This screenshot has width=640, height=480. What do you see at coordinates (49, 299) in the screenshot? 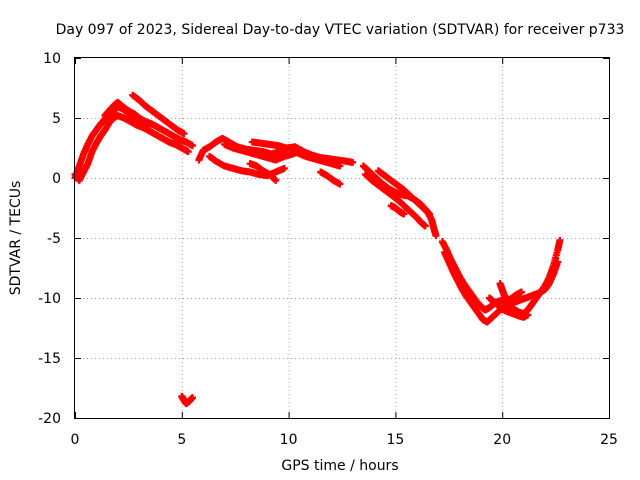
I see `y-tick-label: -10` at bounding box center [49, 299].